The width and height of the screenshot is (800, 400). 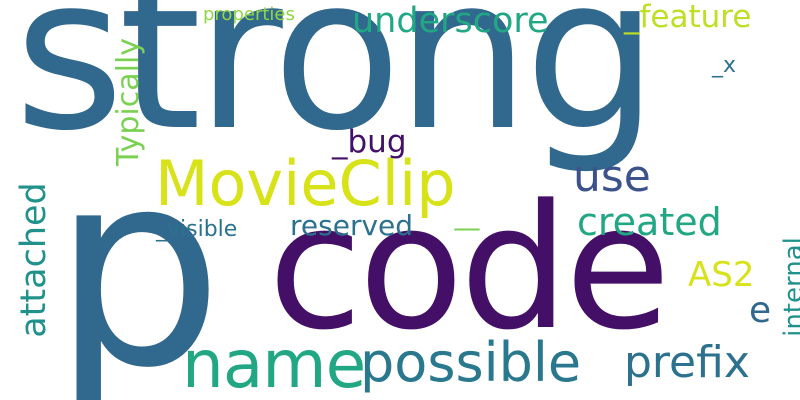 I want to click on word-movieclip: MovieClip, so click(x=305, y=183).